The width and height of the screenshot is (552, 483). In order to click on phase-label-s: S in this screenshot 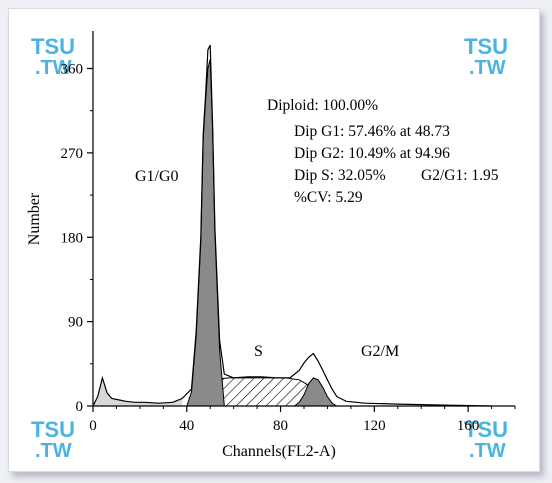, I will do `click(258, 351)`.